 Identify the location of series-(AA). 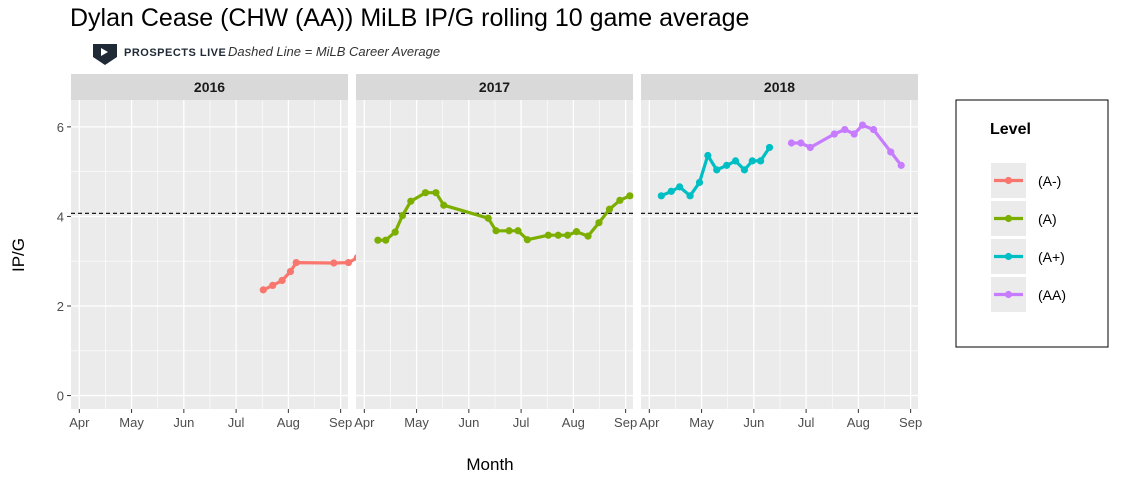
(846, 145).